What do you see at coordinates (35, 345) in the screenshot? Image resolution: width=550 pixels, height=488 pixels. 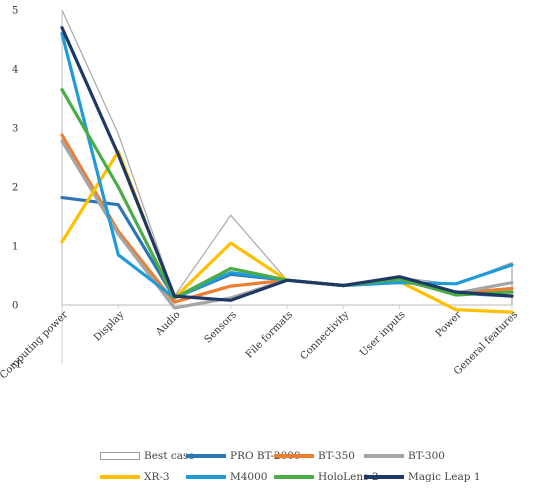 I see `x-tick-label: Computing power` at bounding box center [35, 345].